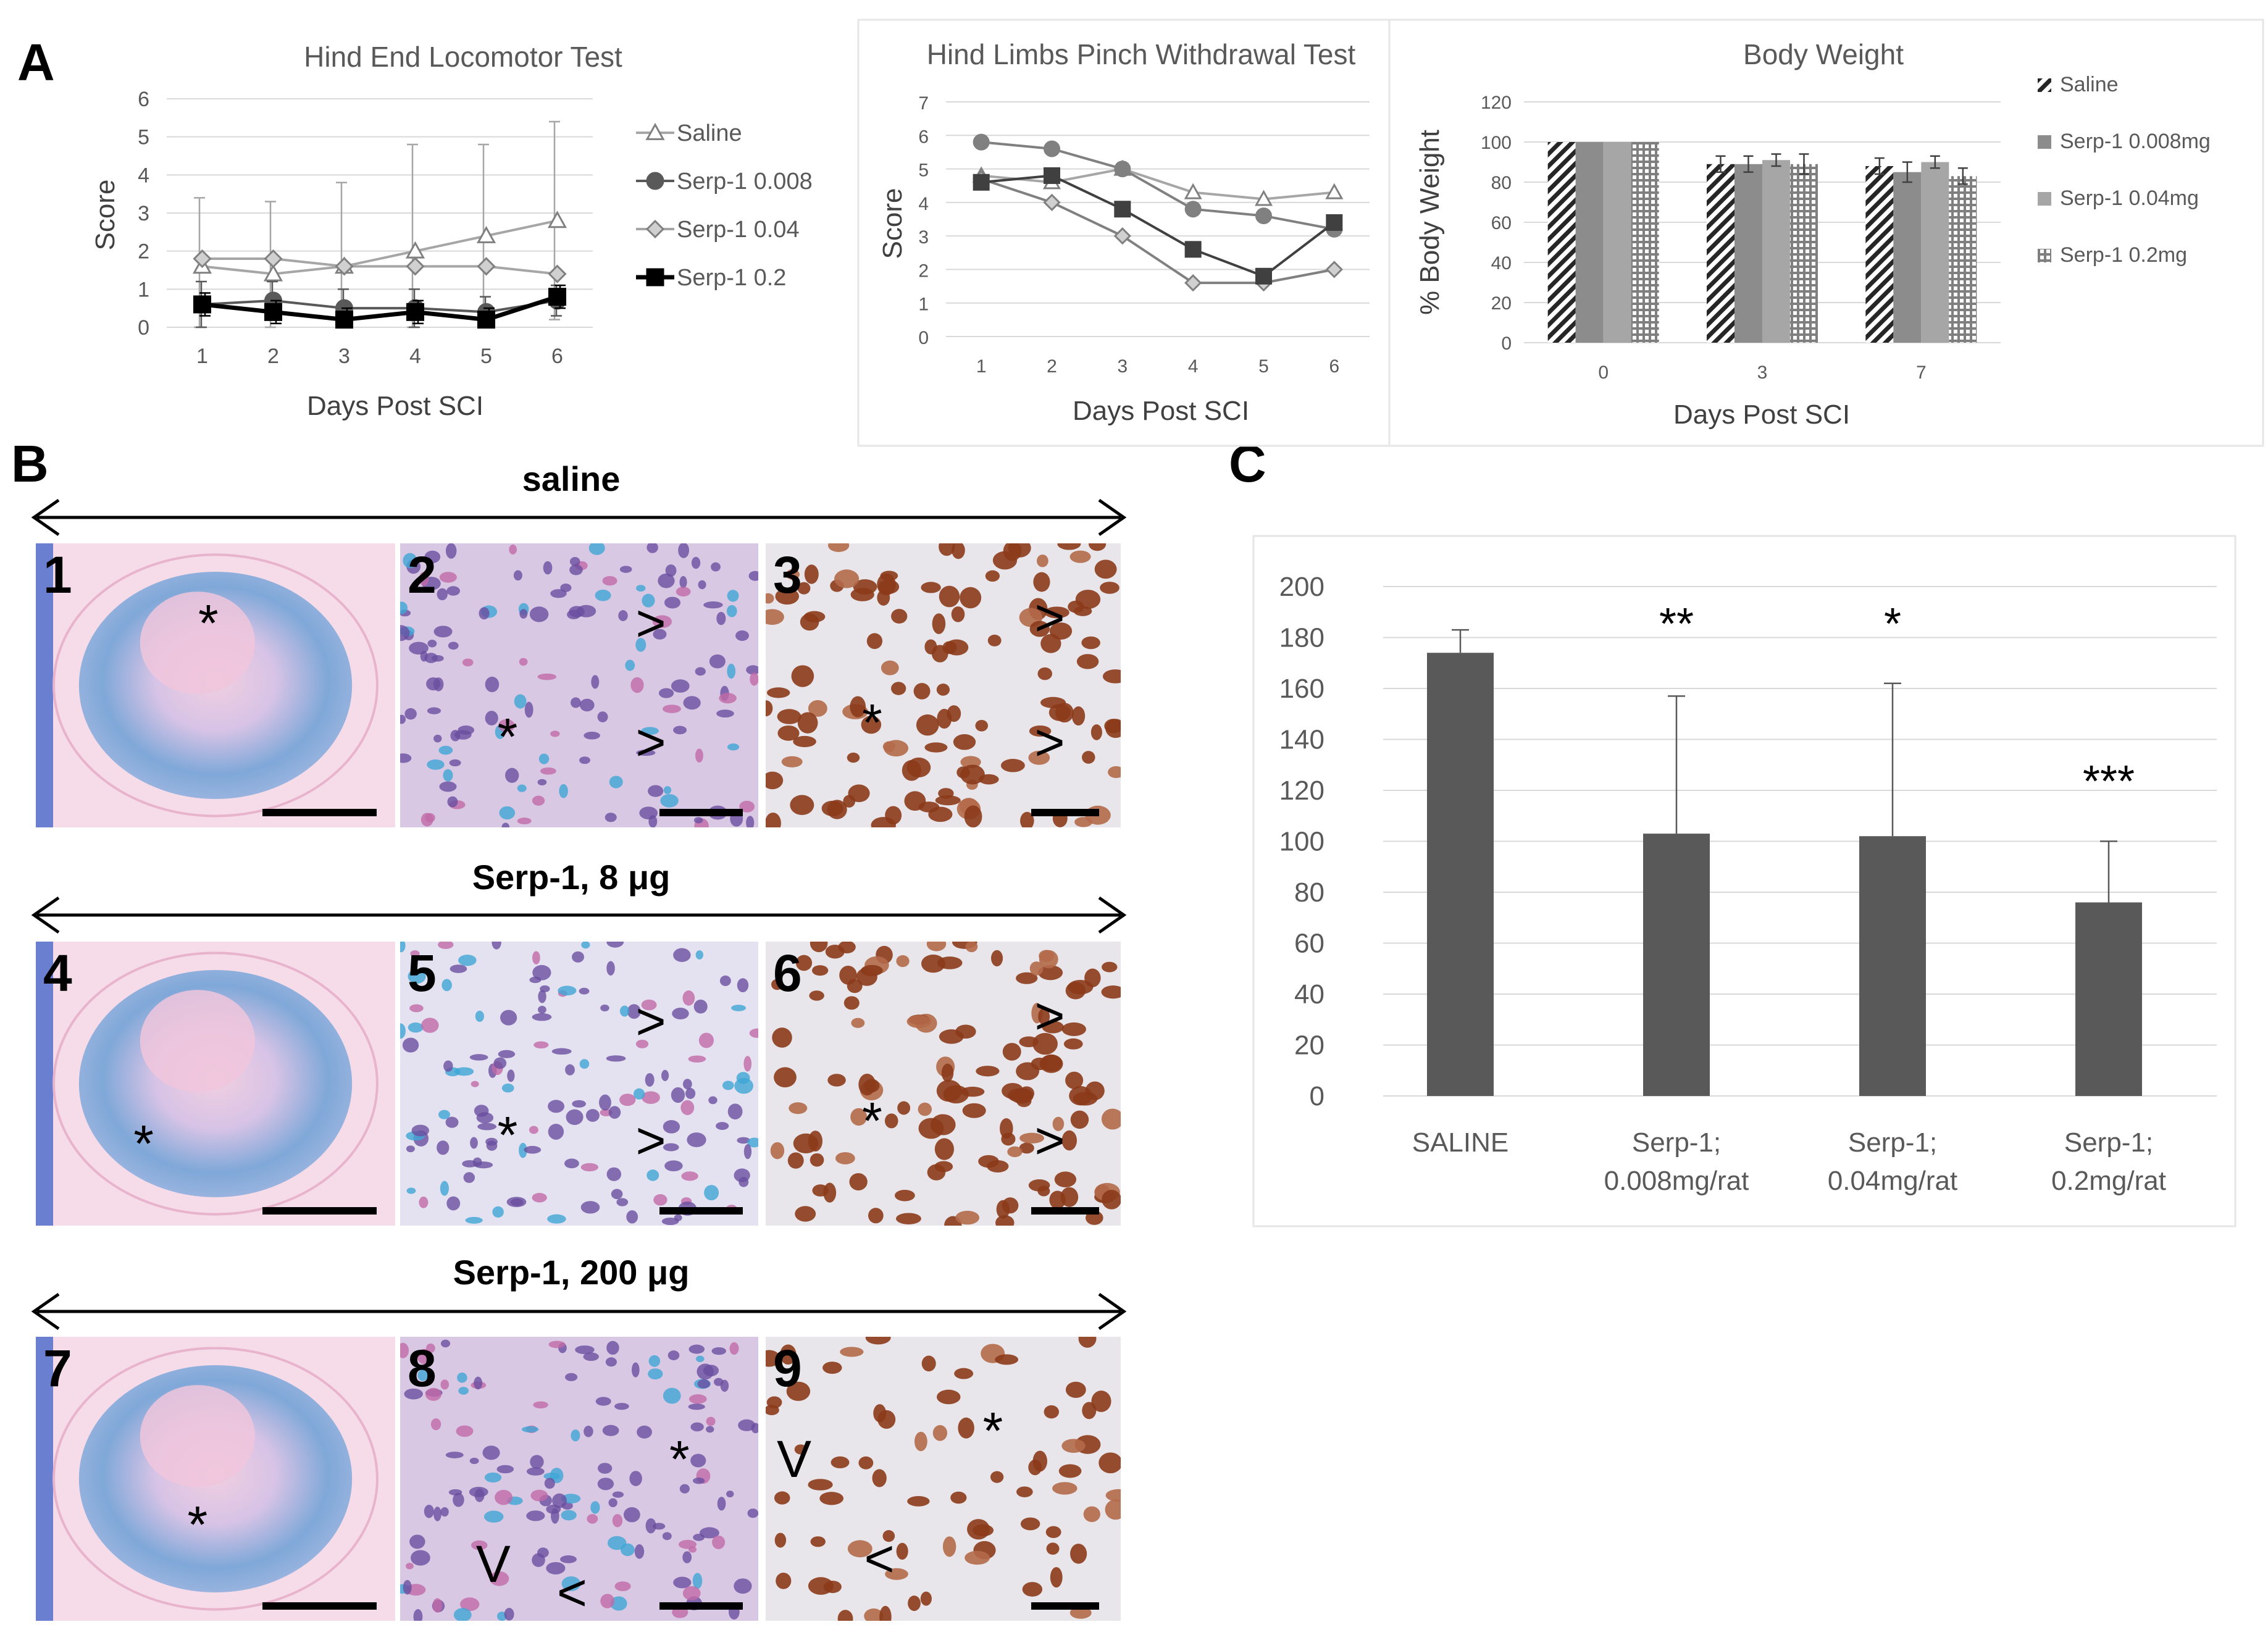  Describe the element at coordinates (45, 517) in the screenshot. I see `arrow-head-left` at that location.